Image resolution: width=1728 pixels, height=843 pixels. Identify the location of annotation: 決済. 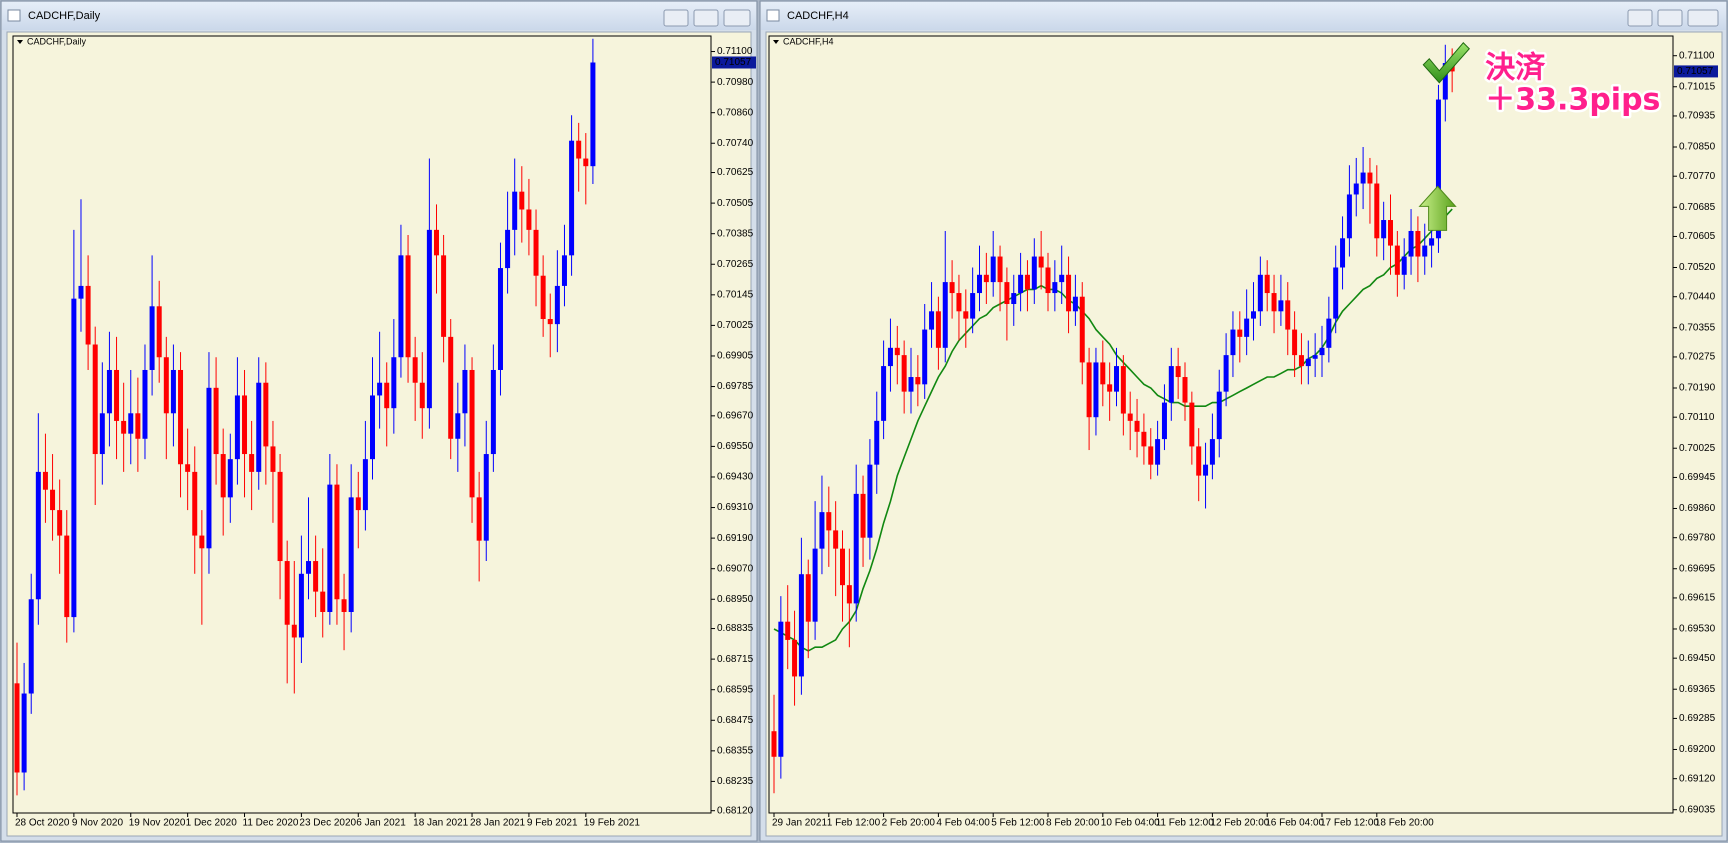
(1515, 67).